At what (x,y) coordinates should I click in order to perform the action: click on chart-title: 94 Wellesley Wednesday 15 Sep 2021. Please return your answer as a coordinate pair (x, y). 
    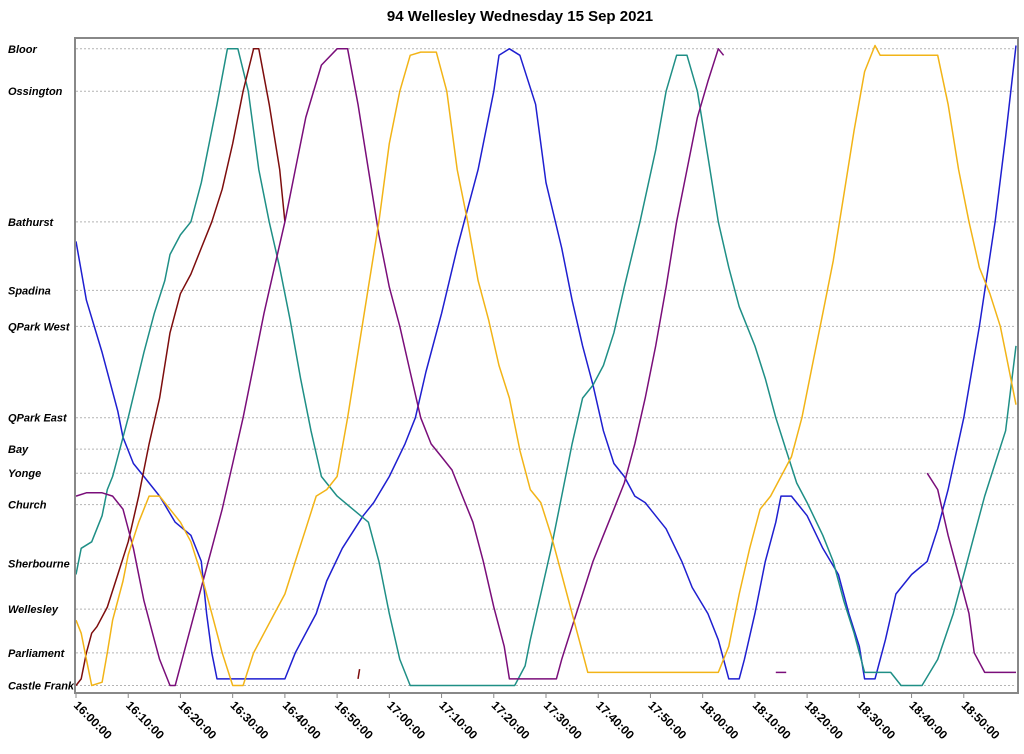
    Looking at the image, I should click on (520, 16).